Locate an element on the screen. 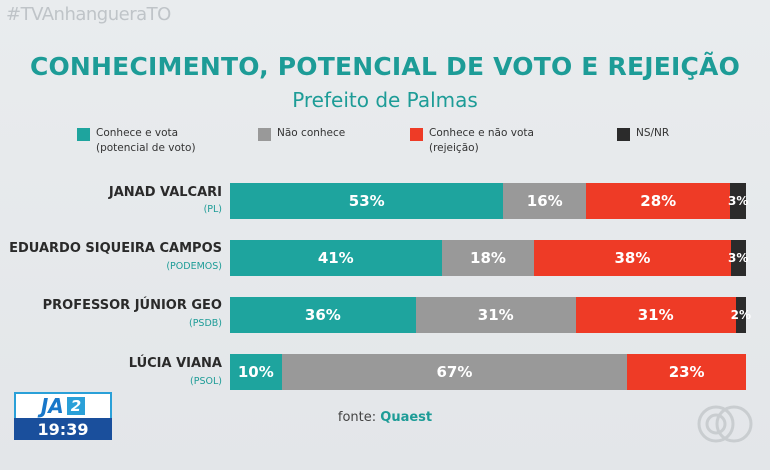 The height and width of the screenshot is (470, 770). bar-row-lucia-viana: 10% 67% 23% is located at coordinates (488, 372).